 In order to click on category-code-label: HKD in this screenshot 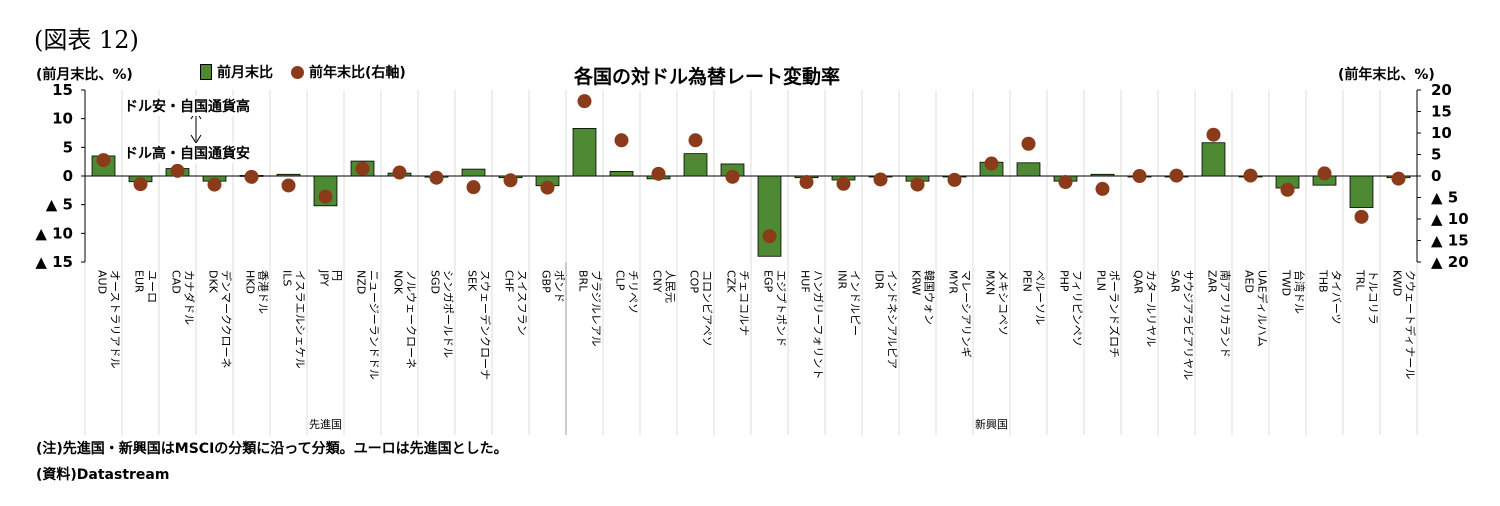, I will do `click(250, 282)`.